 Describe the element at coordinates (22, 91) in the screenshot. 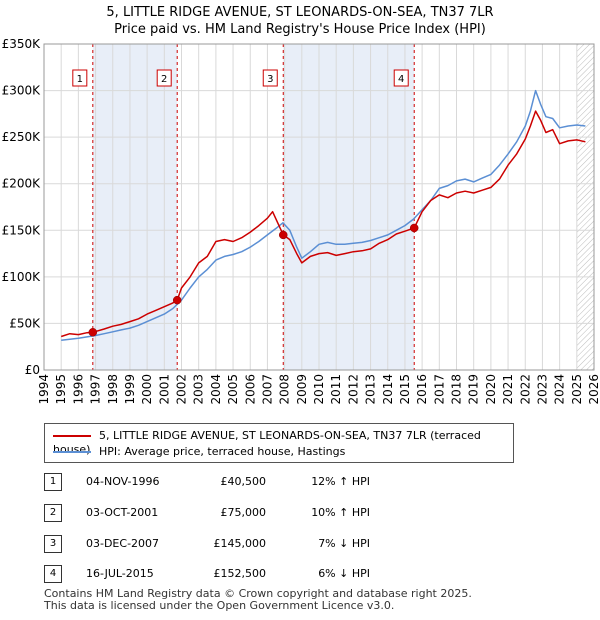

I see `y-tick-label: £300K` at that location.